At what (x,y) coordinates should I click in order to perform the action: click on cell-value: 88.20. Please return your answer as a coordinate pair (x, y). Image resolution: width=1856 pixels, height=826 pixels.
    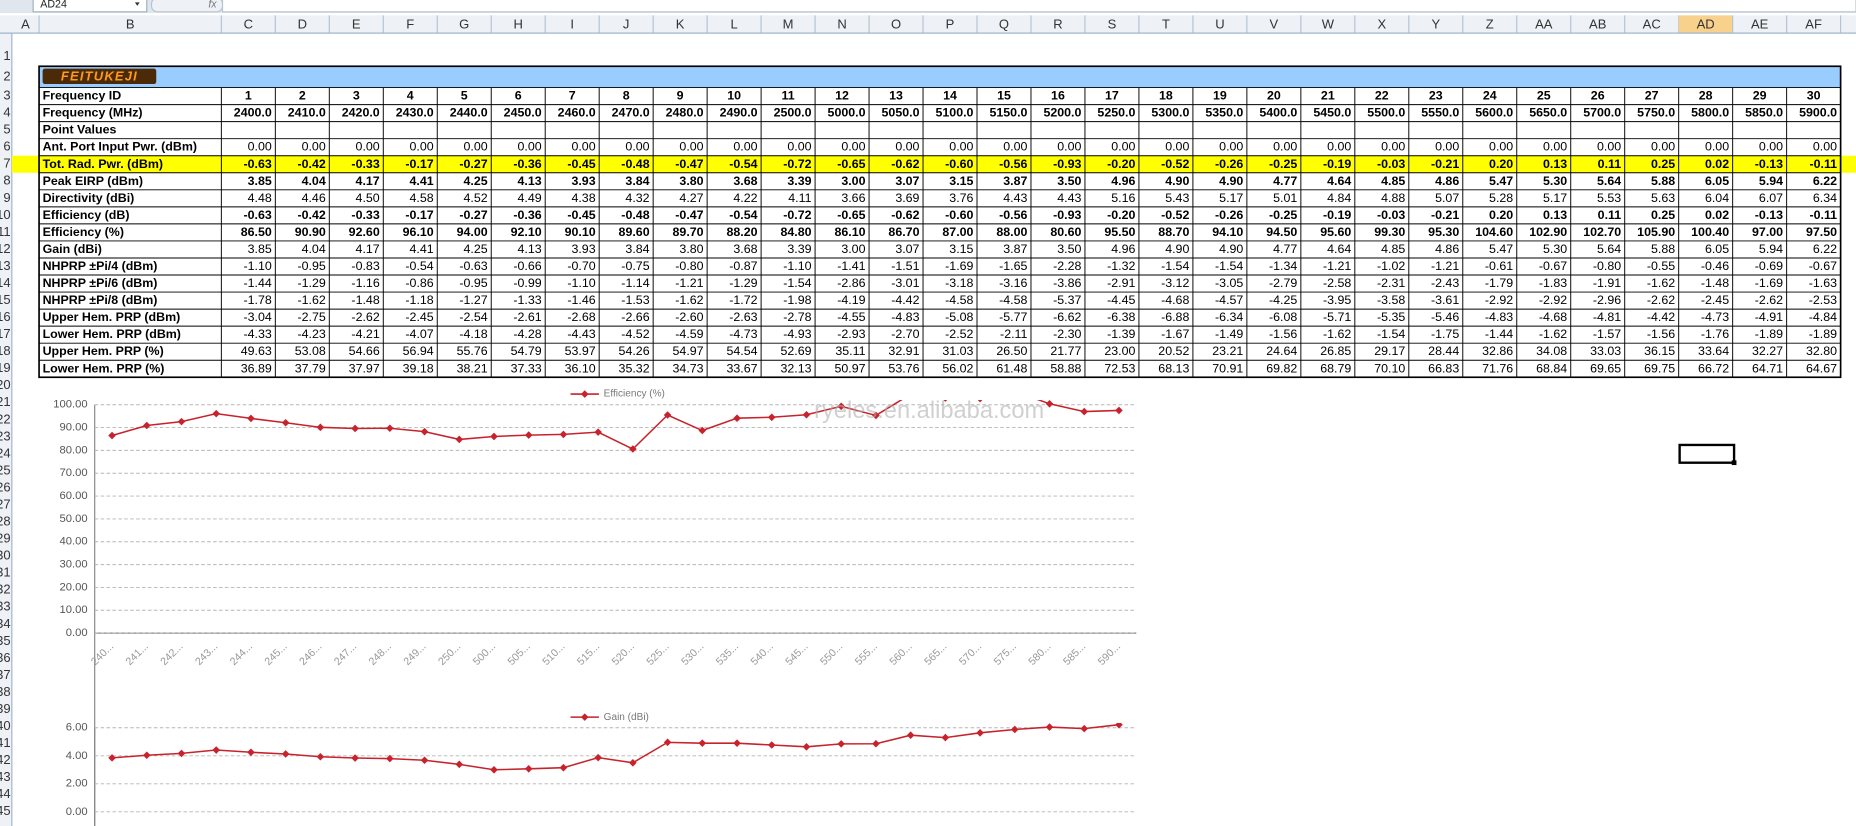
    Looking at the image, I should click on (742, 232).